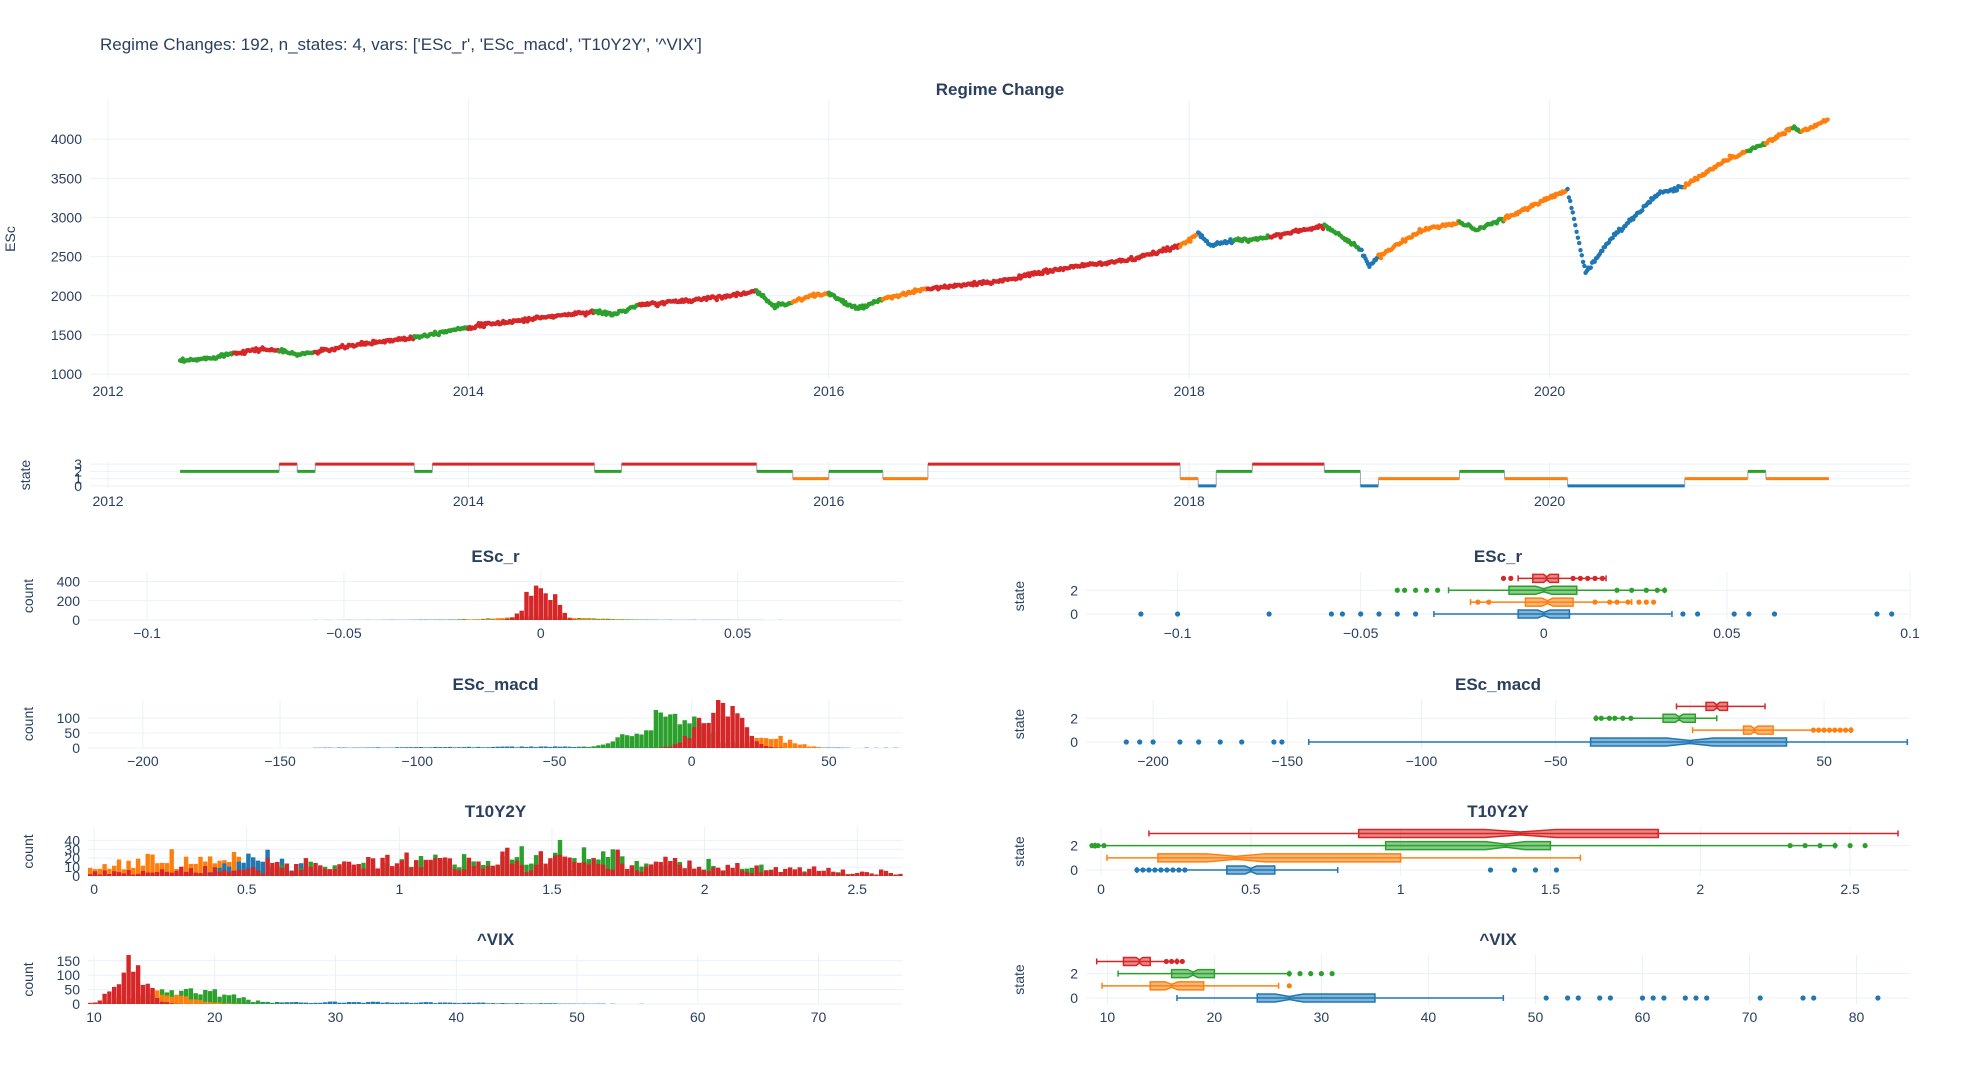 The image size is (1980, 1080). I want to click on subplot-title: ESc_r, so click(1498, 556).